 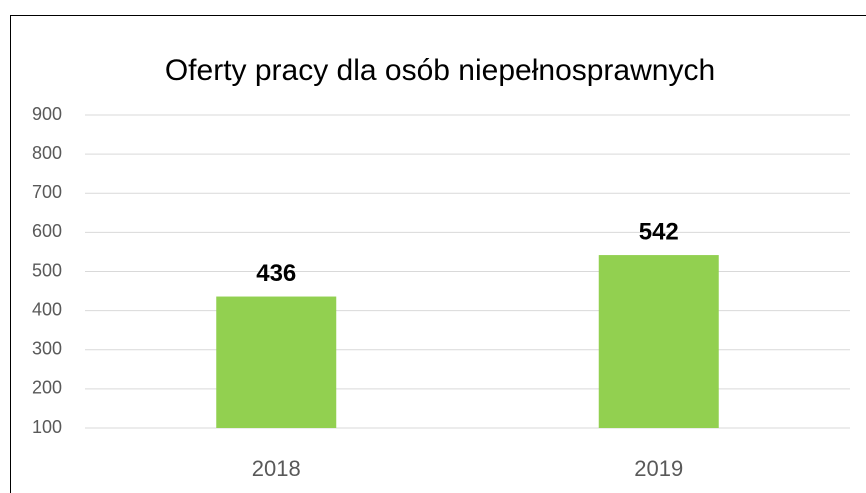 What do you see at coordinates (659, 231) in the screenshot?
I see `data-label: 542` at bounding box center [659, 231].